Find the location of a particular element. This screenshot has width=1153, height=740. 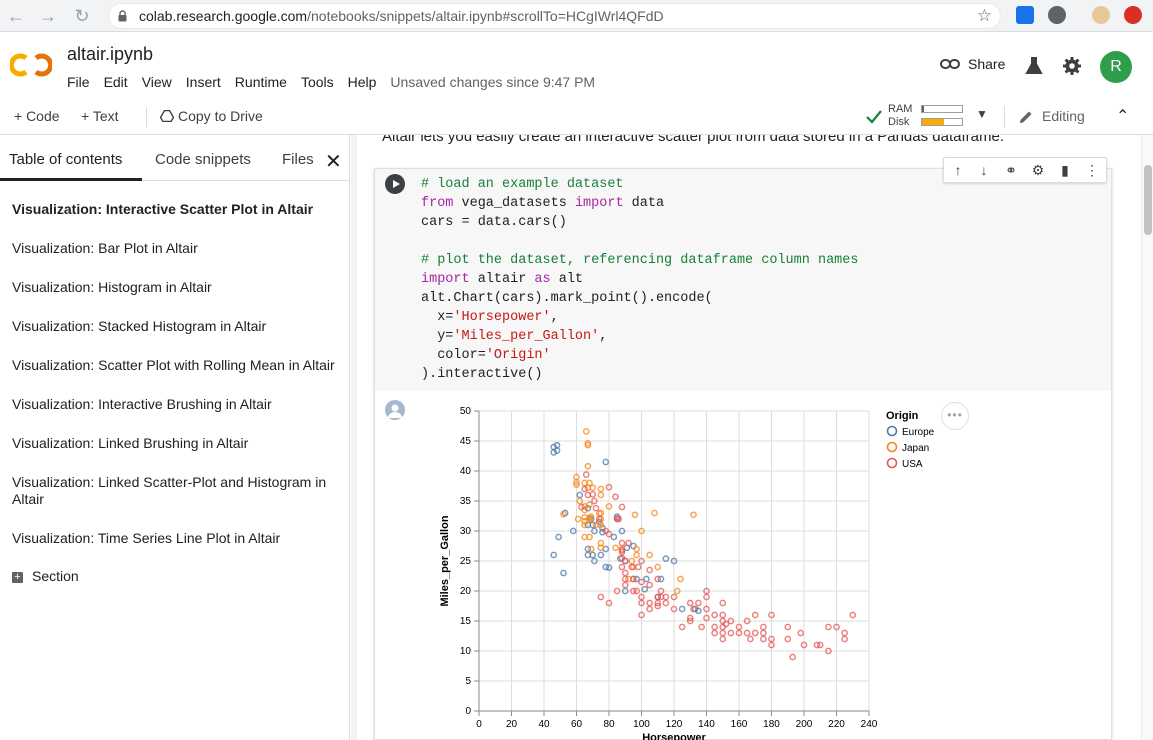

menu-edit: Edit is located at coordinates (115, 82).